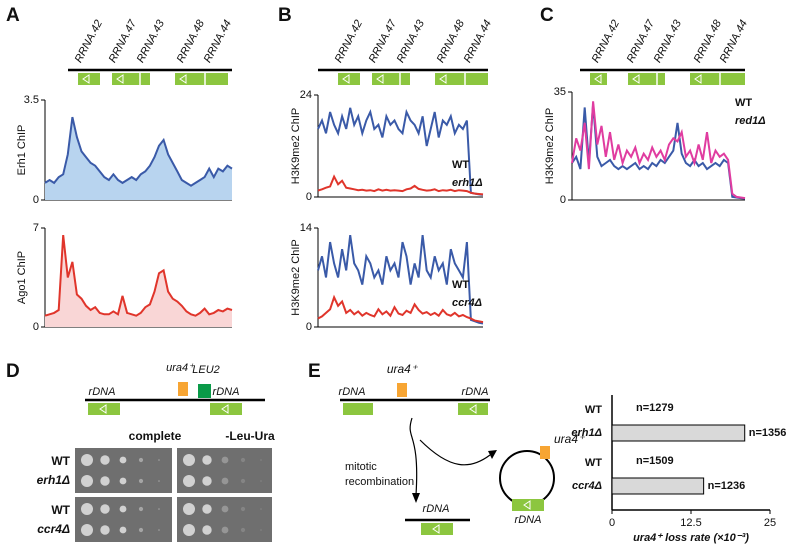  I want to click on y-tick-label: 35, so click(560, 92).